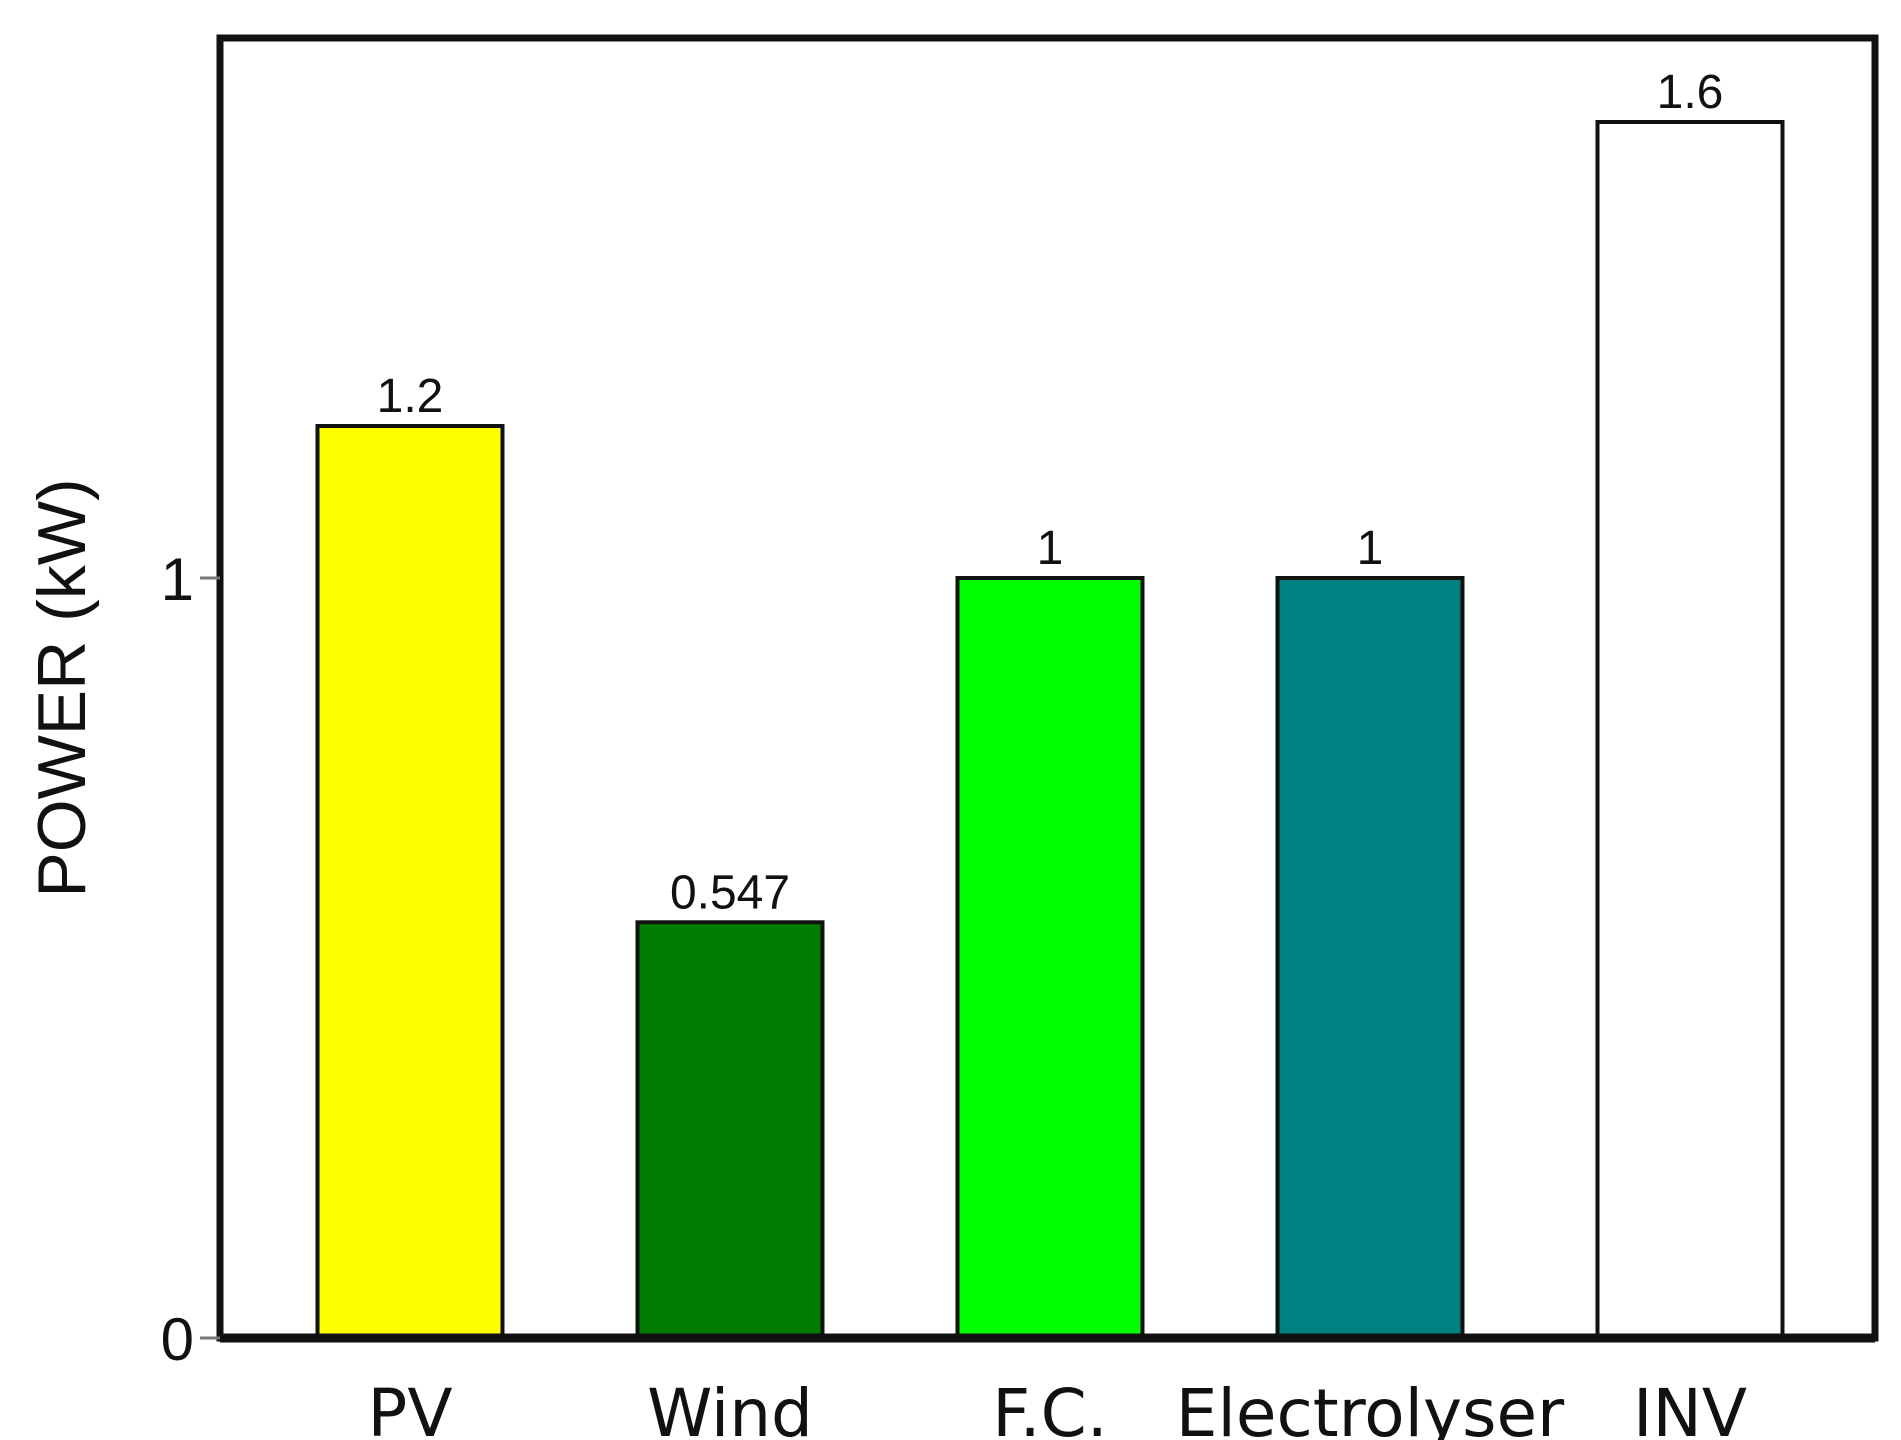 This screenshot has height=1440, width=1901. I want to click on y-tick-label-1: 1, so click(177, 579).